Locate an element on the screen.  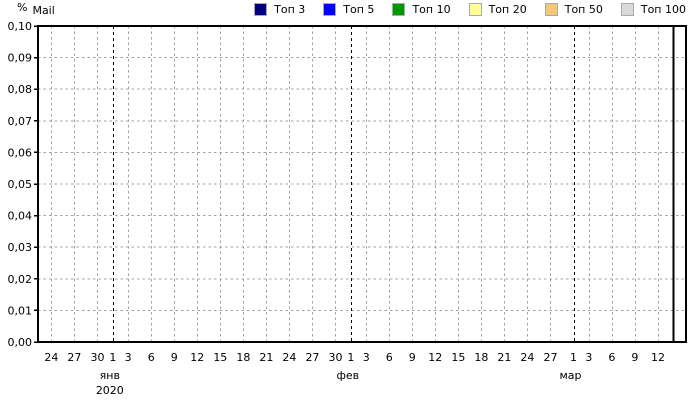
y-tick-label: 0,01 is located at coordinates (20, 310).